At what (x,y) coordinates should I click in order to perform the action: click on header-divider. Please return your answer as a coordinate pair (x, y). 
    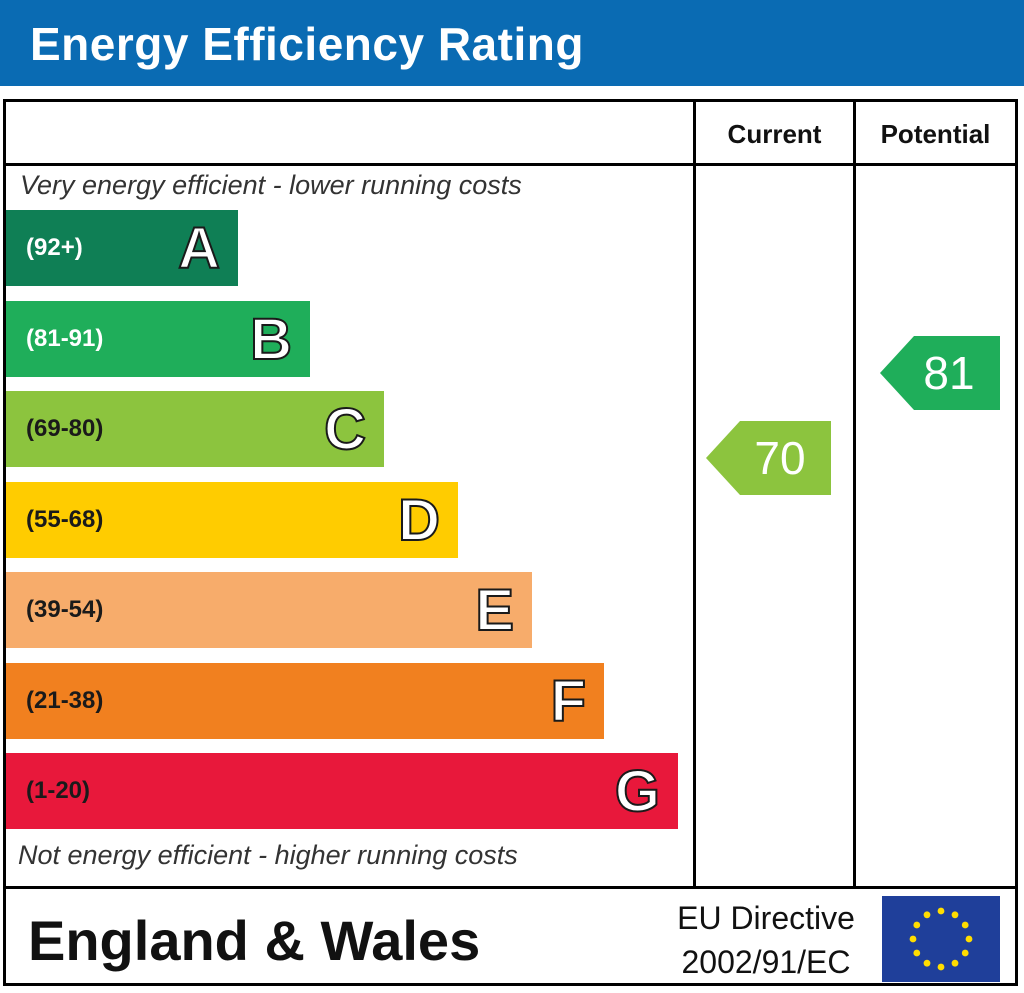
    Looking at the image, I should click on (510, 164).